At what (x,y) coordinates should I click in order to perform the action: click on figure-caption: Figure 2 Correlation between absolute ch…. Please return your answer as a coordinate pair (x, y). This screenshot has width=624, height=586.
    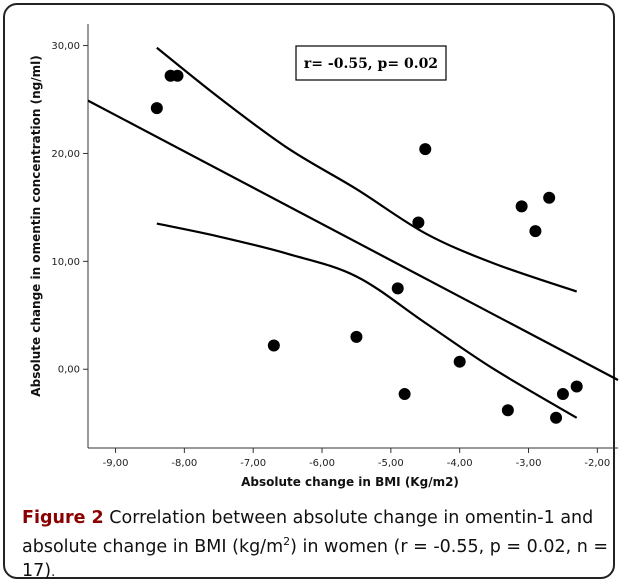
    Looking at the image, I should click on (317, 545).